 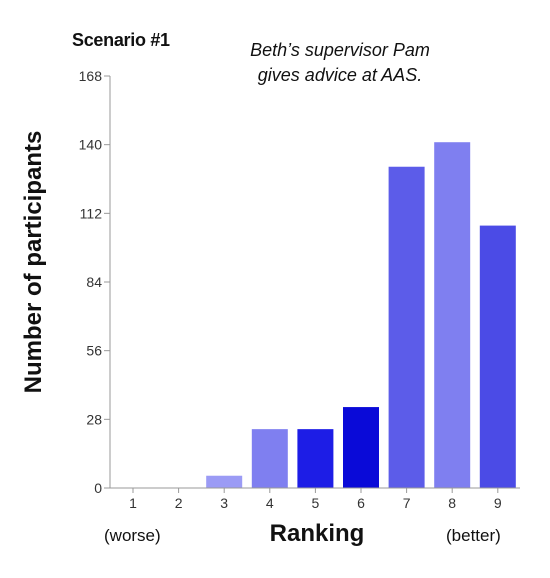 What do you see at coordinates (340, 75) in the screenshot?
I see `chart-subtitle-line-2: gives advice at AAS.` at bounding box center [340, 75].